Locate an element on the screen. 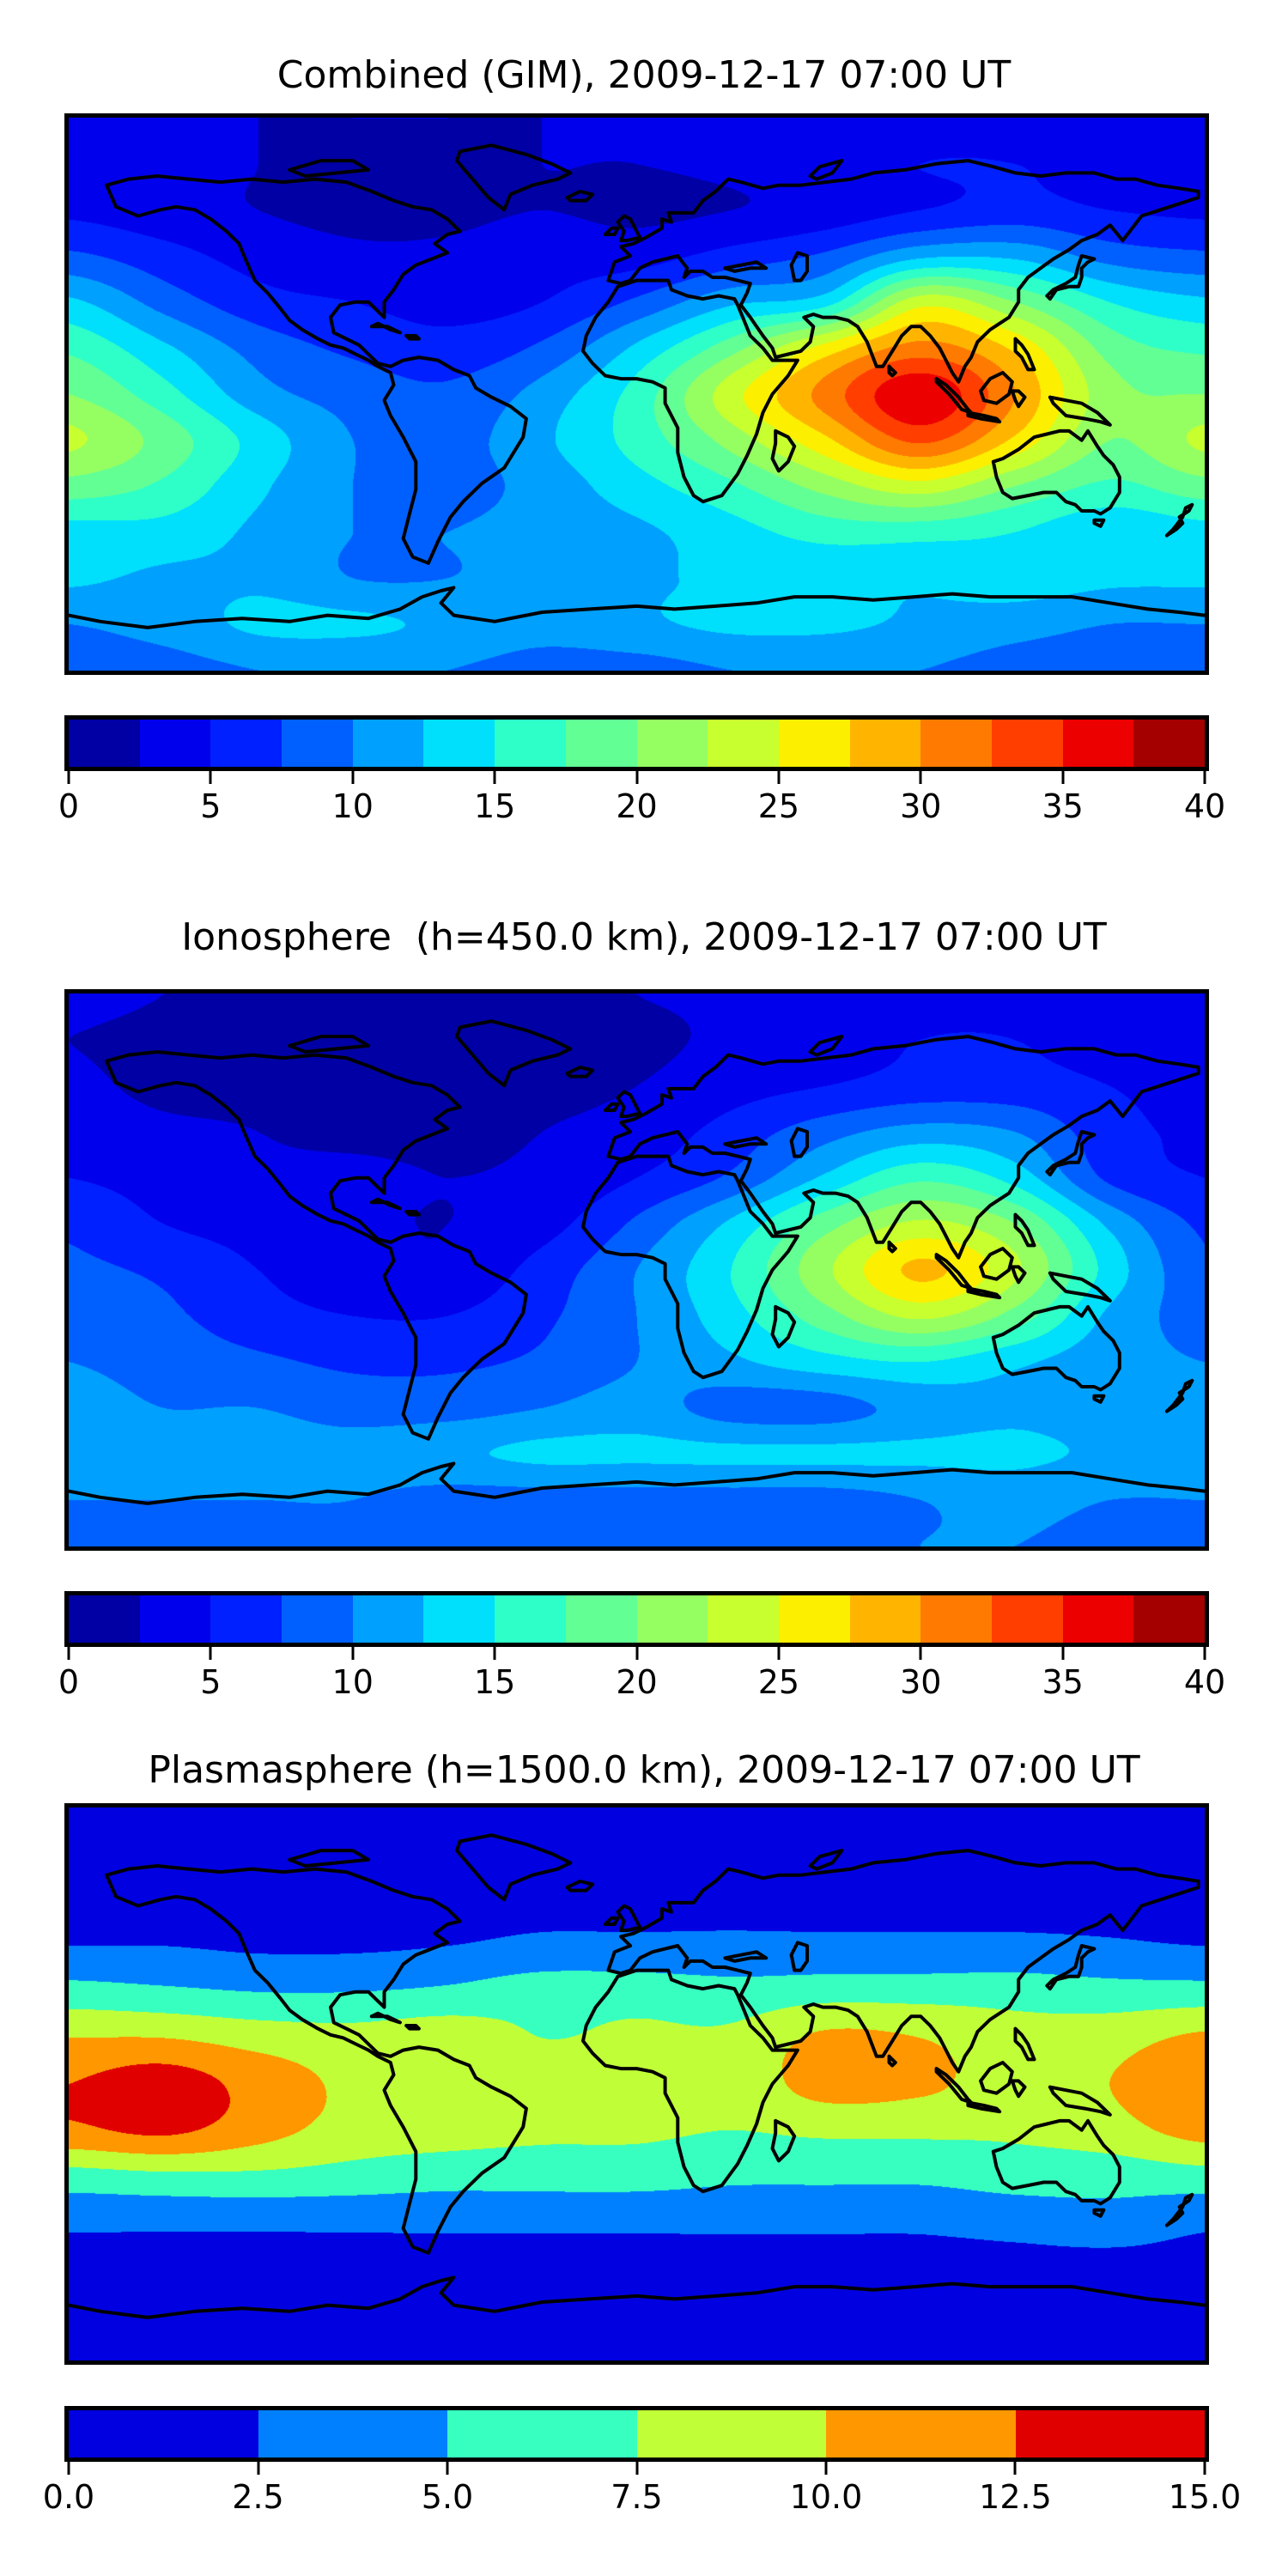  panel-title: Combined (GIM), 2009-12-17 07:00 UT is located at coordinates (644, 75).